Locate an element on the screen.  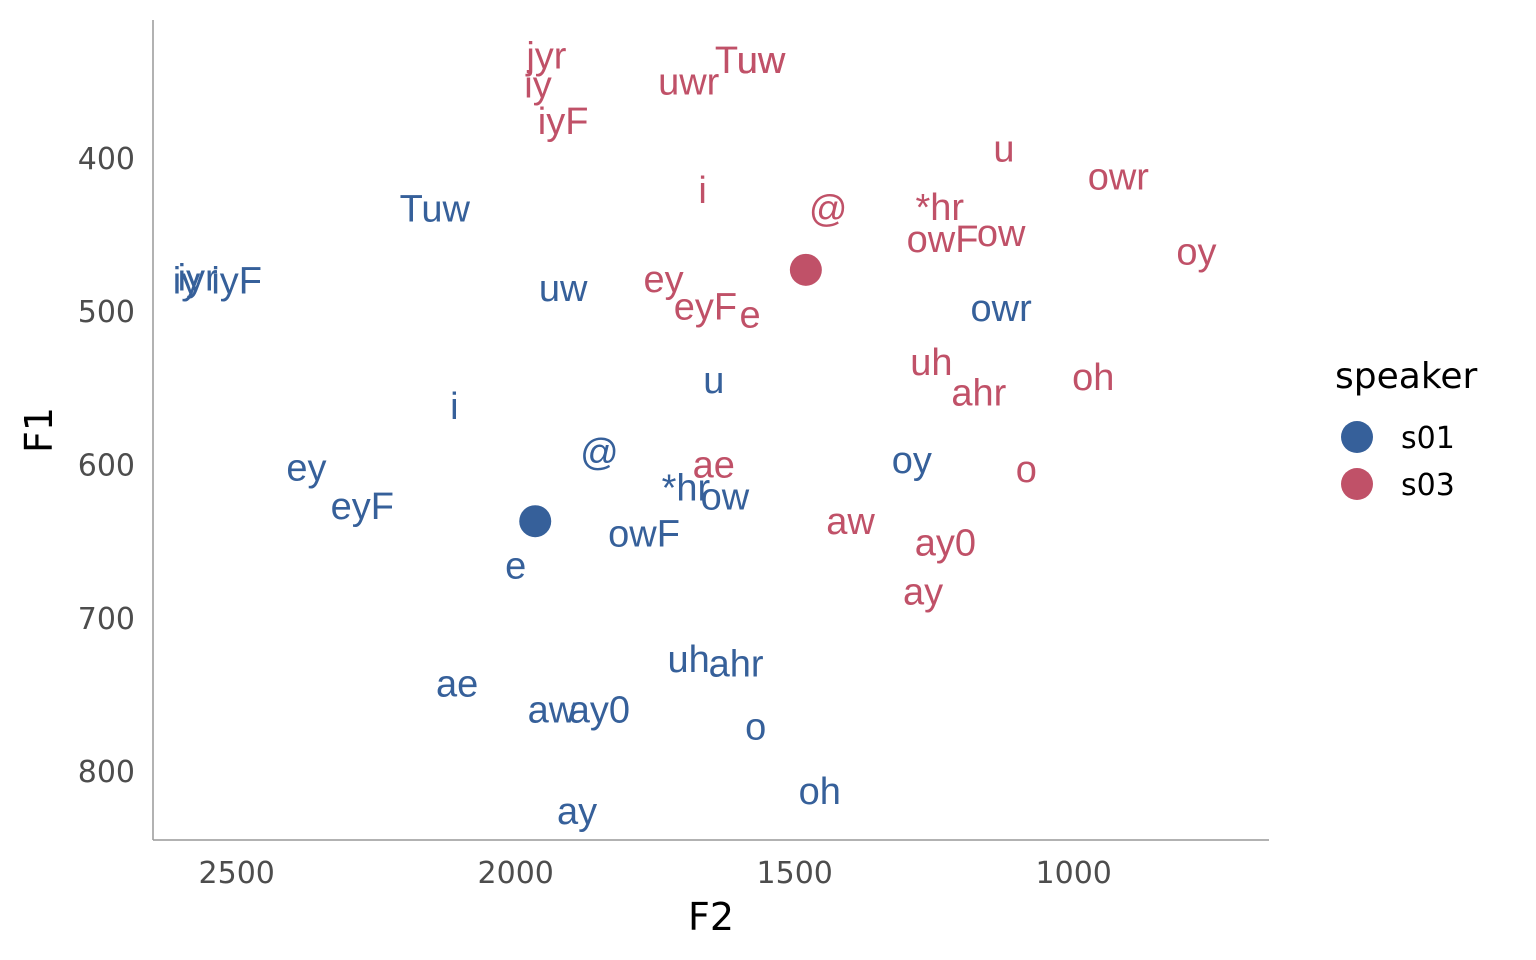
y-tick-label: 800 is located at coordinates (106, 772).